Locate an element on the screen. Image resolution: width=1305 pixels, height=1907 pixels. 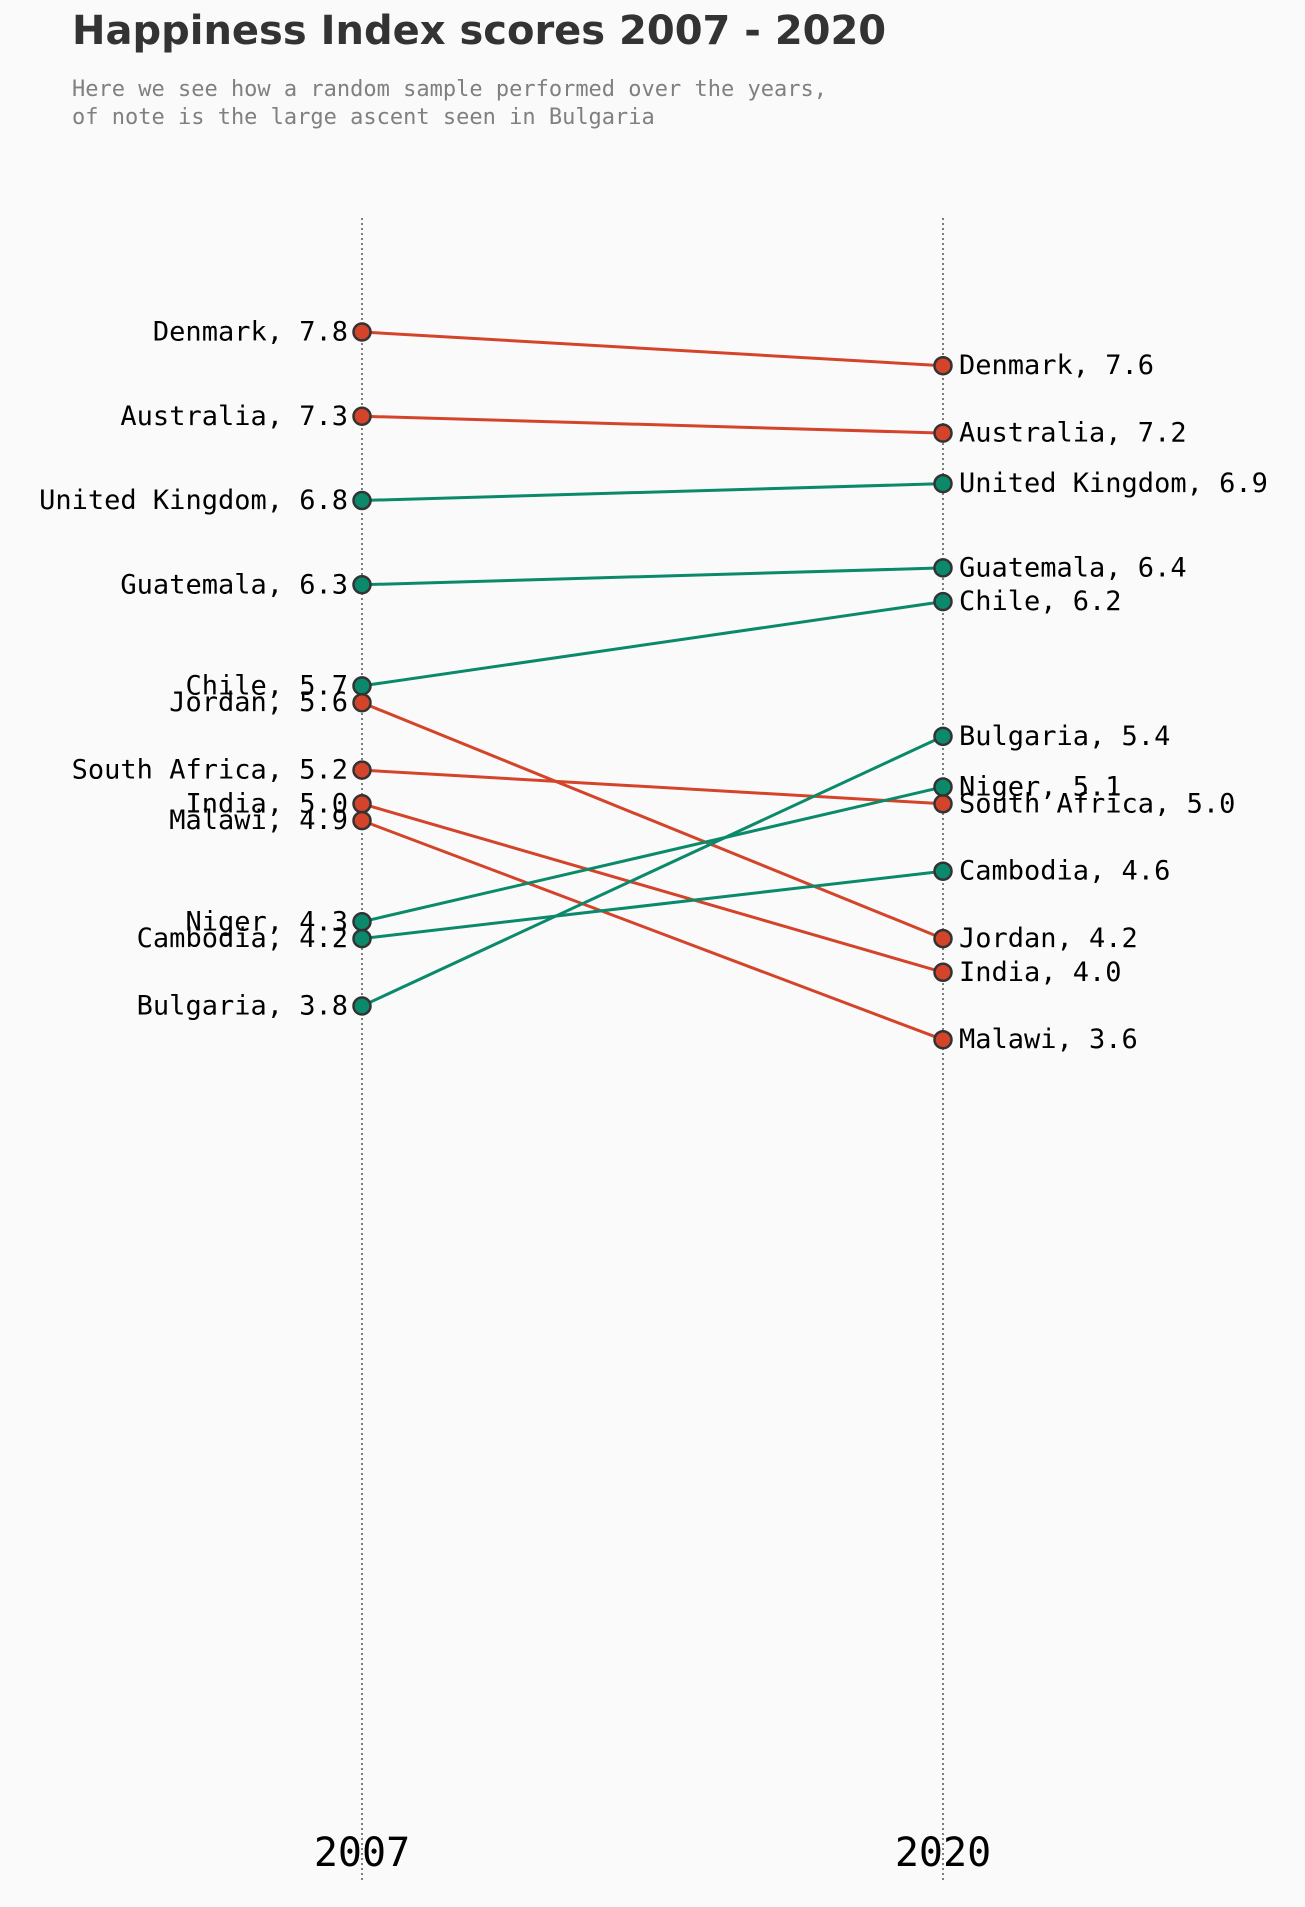
label-2020-south-africa: South Africa, 5.0 is located at coordinates (1097, 803).